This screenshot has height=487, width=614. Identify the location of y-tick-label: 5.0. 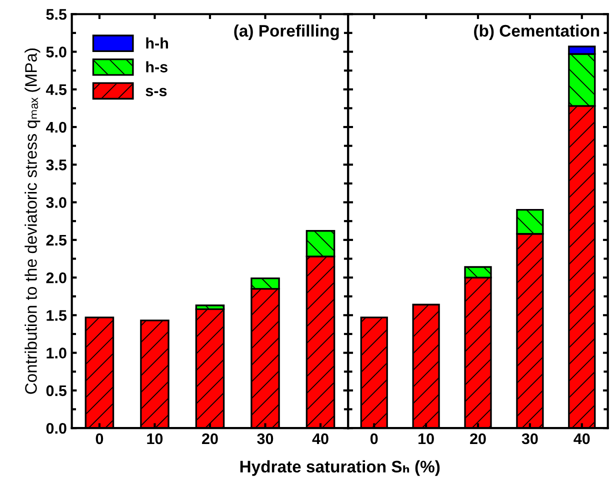
(56, 52).